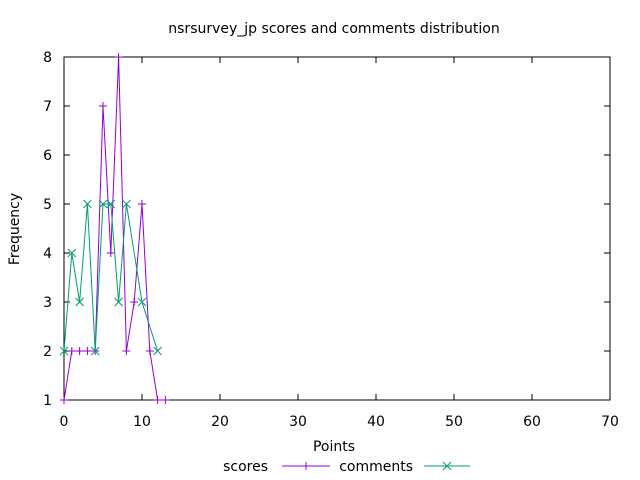 Image resolution: width=640 pixels, height=480 pixels. I want to click on y-tick-label: 6, so click(47, 156).